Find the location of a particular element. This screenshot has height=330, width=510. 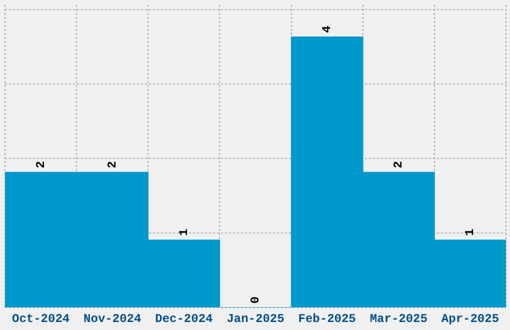

x-tick-label: Oct-2024 is located at coordinates (41, 319).